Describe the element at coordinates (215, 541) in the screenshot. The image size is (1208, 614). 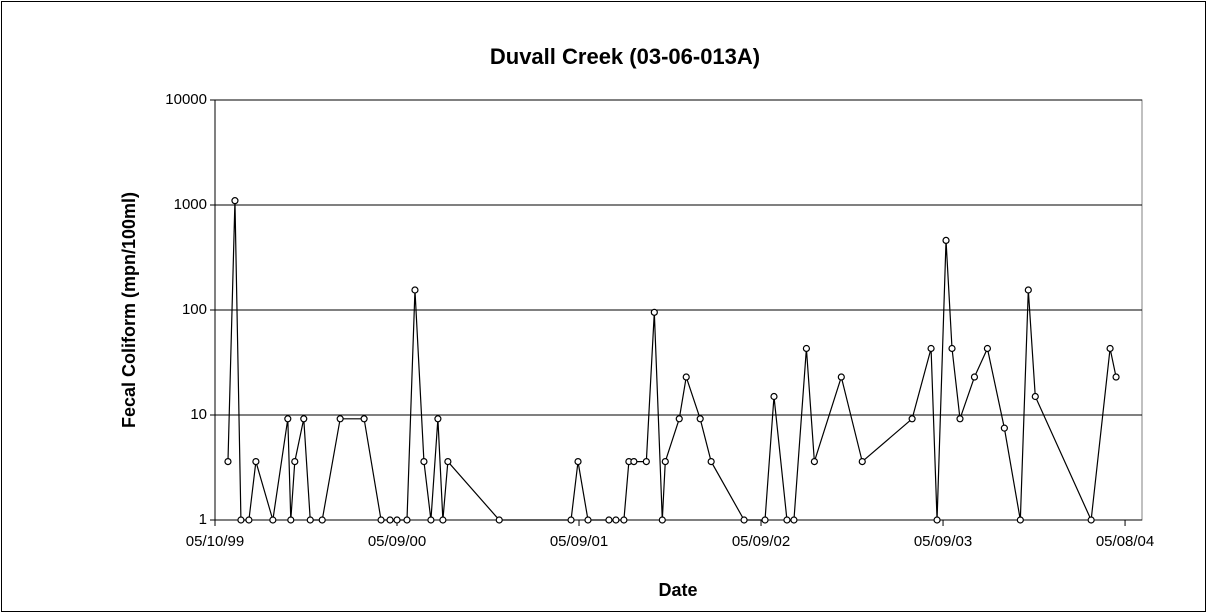
I see `x-tick-label: 05/10/99` at that location.